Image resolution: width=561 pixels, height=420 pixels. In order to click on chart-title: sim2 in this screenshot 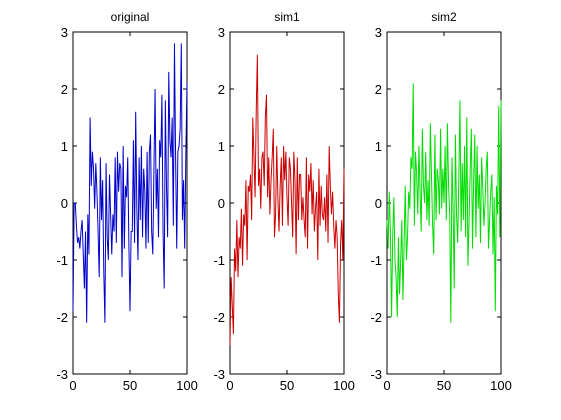, I will do `click(444, 17)`.